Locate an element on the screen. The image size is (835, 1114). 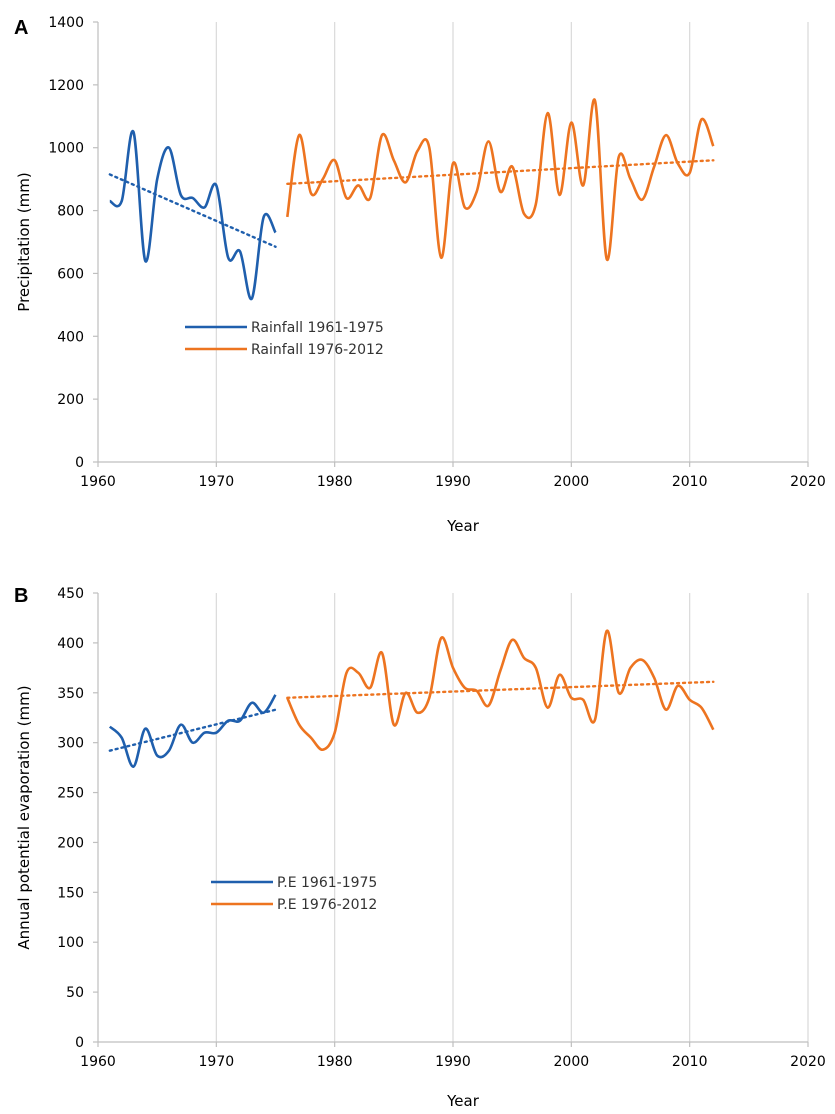
y-tick-label: 1000 is located at coordinates (66, 149).